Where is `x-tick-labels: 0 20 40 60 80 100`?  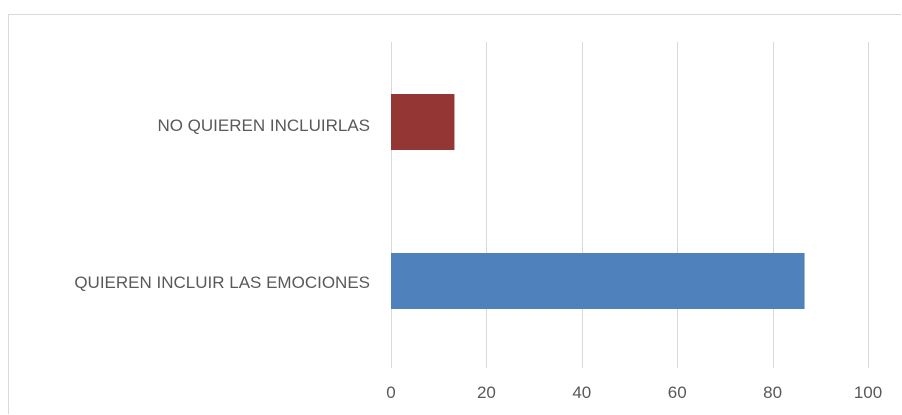
x-tick-labels: 0 20 40 60 80 100 is located at coordinates (634, 392).